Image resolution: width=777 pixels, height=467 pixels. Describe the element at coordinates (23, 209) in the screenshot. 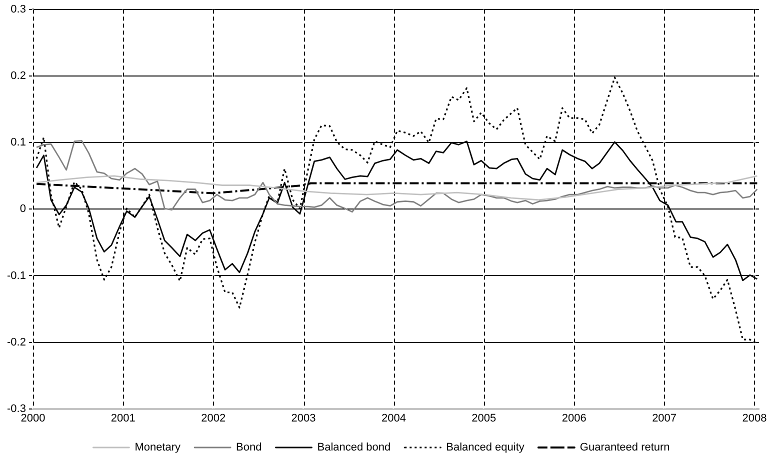

I see `y-tick-label: 0` at that location.